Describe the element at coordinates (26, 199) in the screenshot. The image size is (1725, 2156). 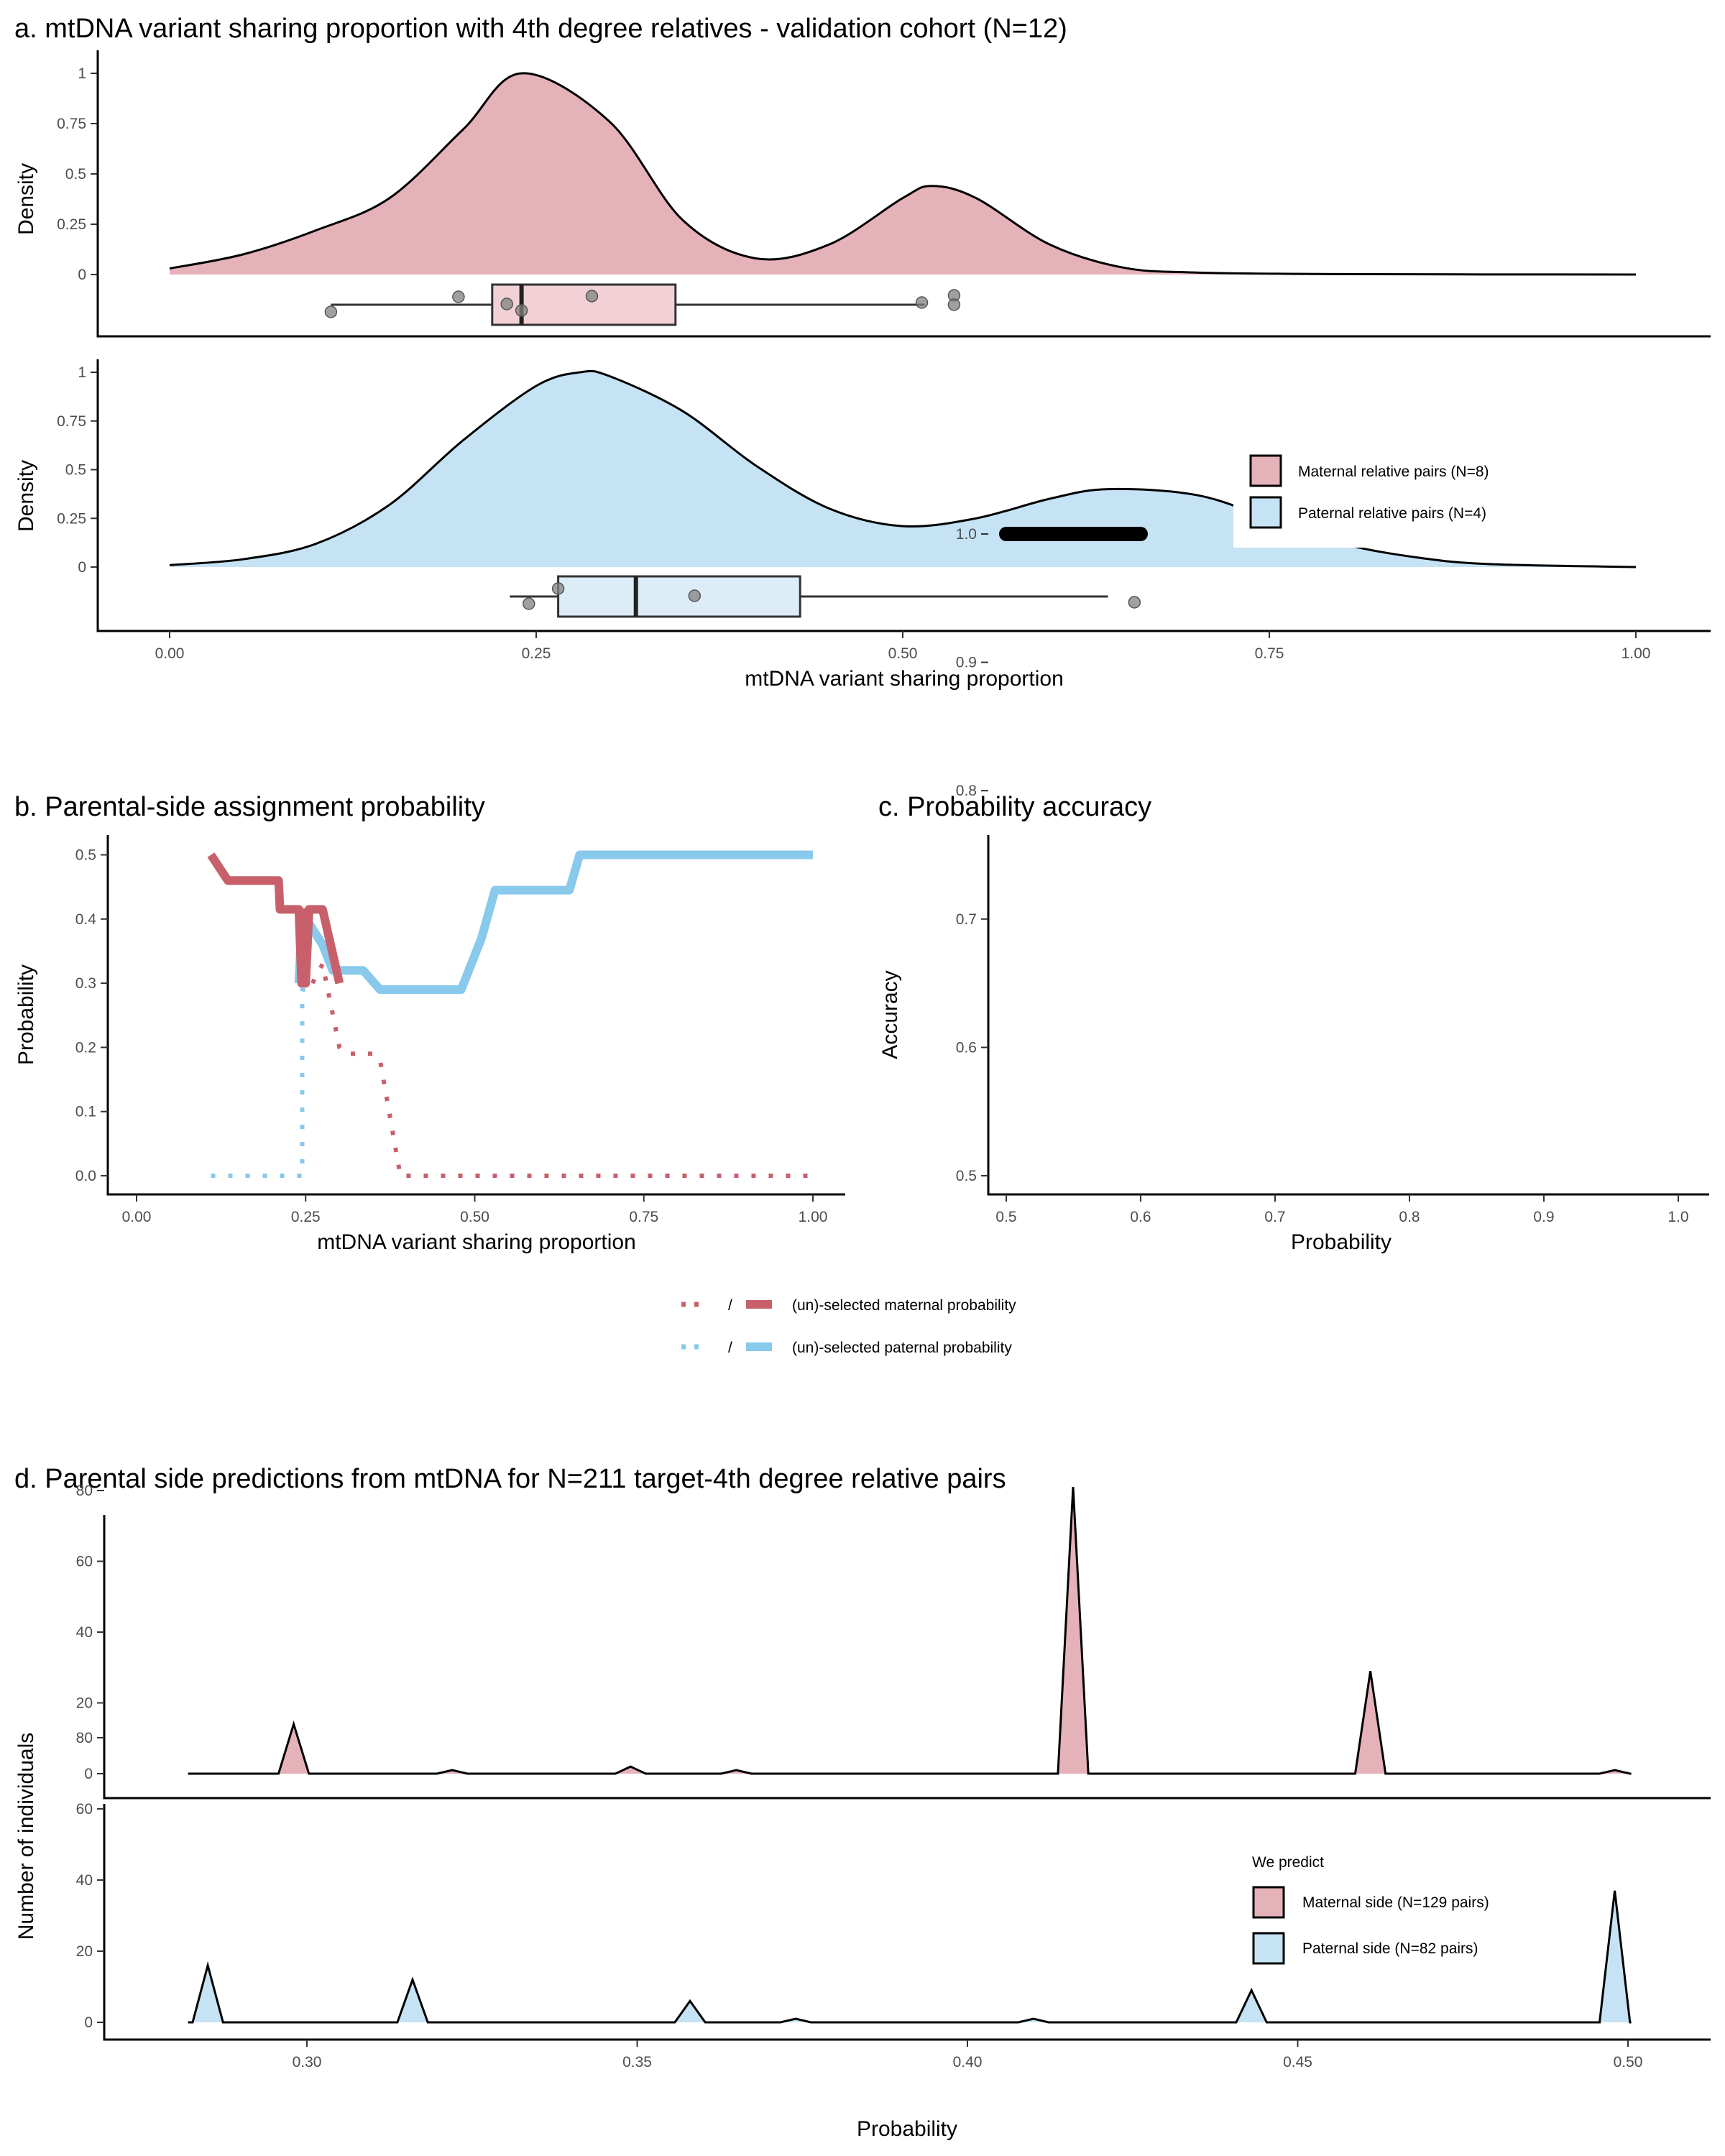
I see `panel-a-top-ylabel: Density` at that location.